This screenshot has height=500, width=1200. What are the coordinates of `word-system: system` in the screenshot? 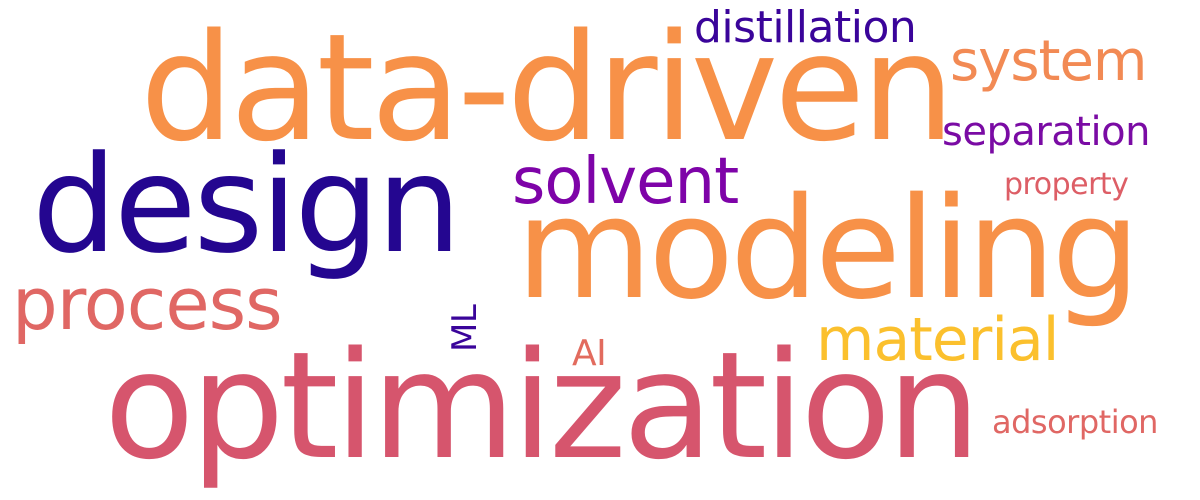 It's located at (1048, 61).